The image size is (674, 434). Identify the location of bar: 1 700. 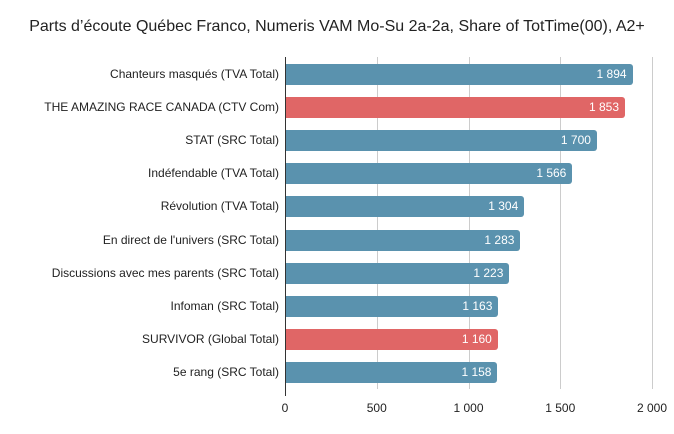
(441, 141).